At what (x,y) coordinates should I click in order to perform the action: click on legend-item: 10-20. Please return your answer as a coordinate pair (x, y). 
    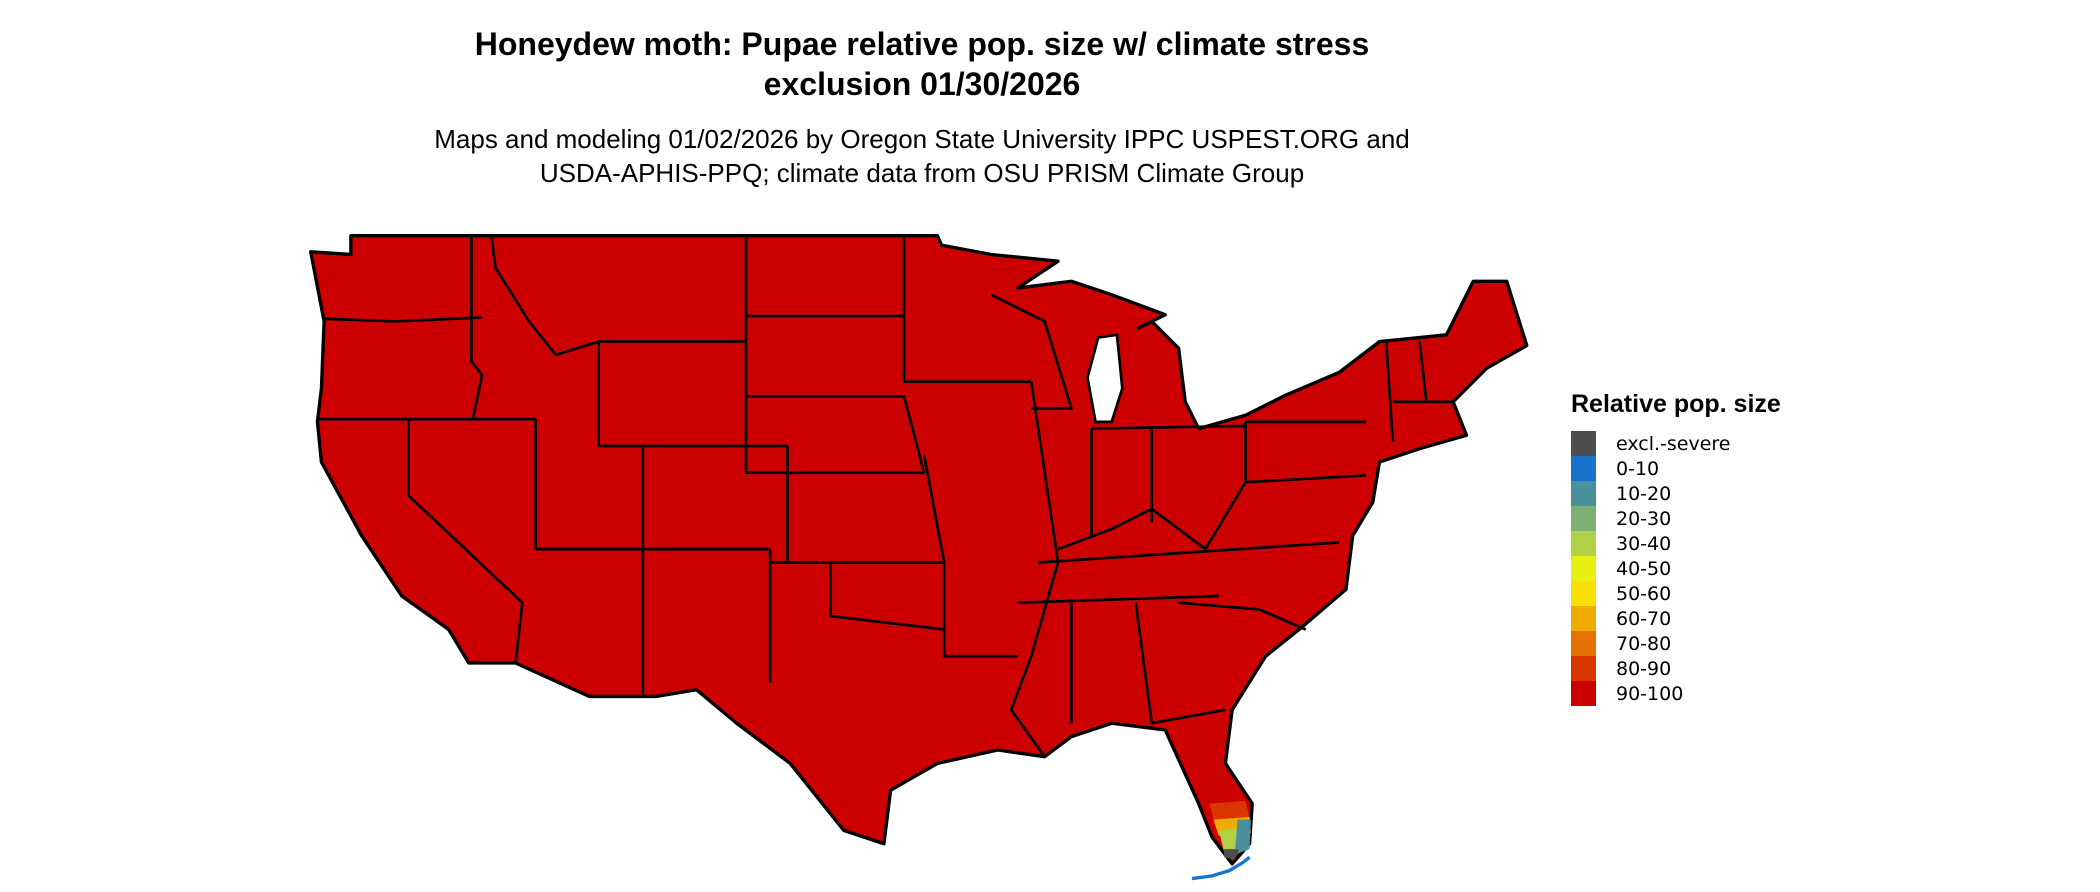
    Looking at the image, I should click on (1676, 493).